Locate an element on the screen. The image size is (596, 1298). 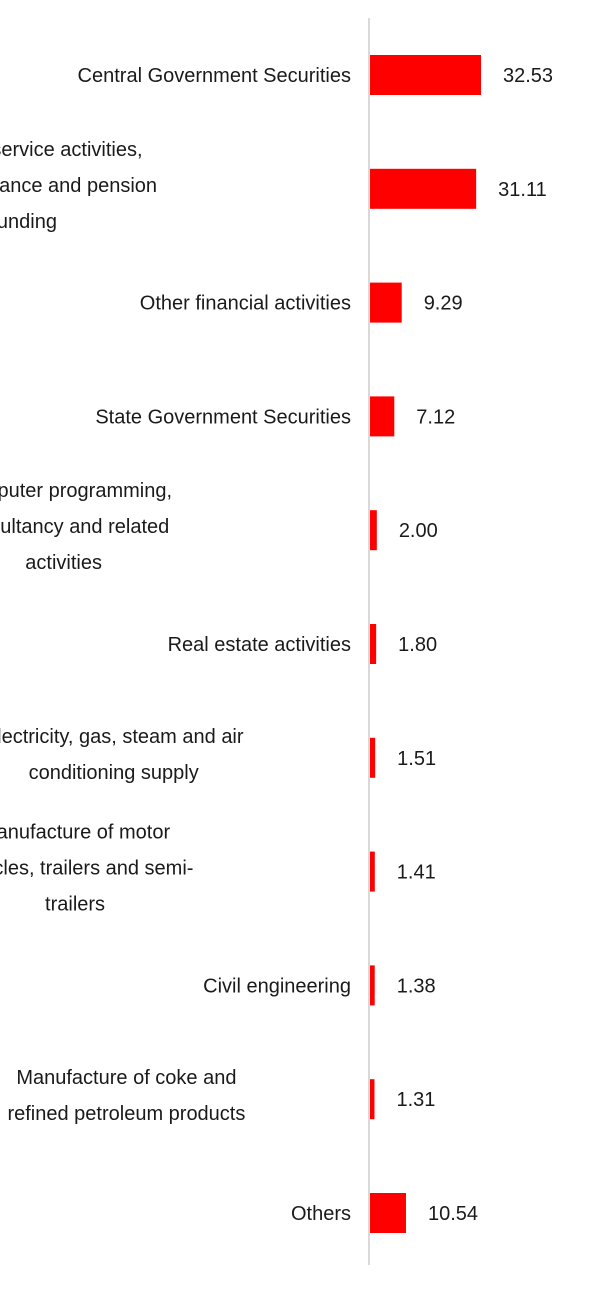
category-label-line: Manufacture of motor is located at coordinates (85, 833).